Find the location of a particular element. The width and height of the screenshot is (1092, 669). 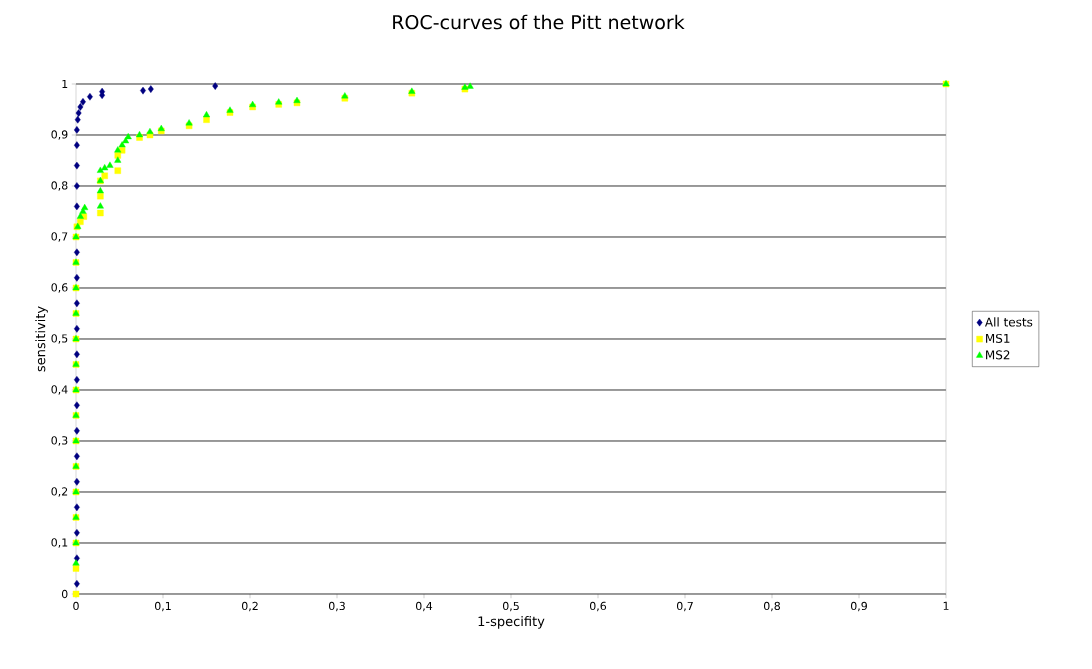

x-tick-label: 0,2 is located at coordinates (249, 606).